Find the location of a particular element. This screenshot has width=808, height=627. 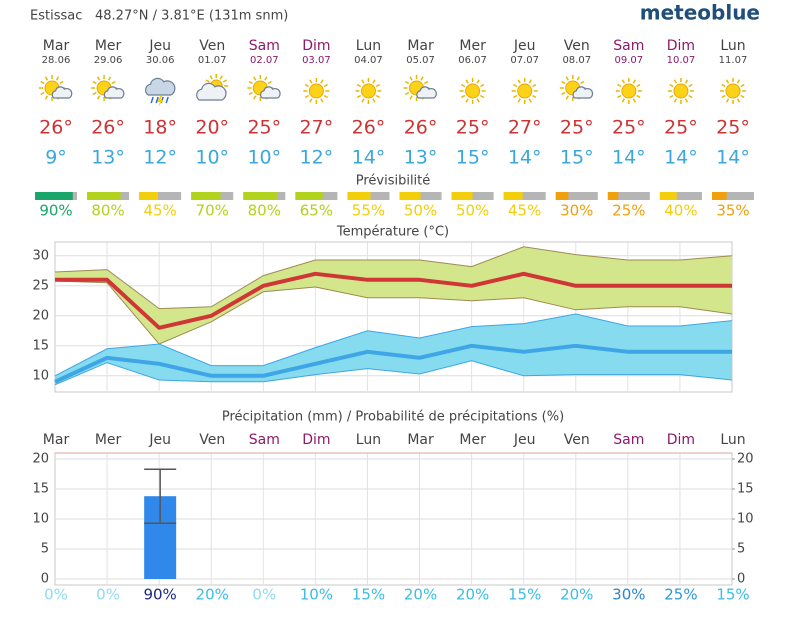

lightning is located at coordinates (160, 101).